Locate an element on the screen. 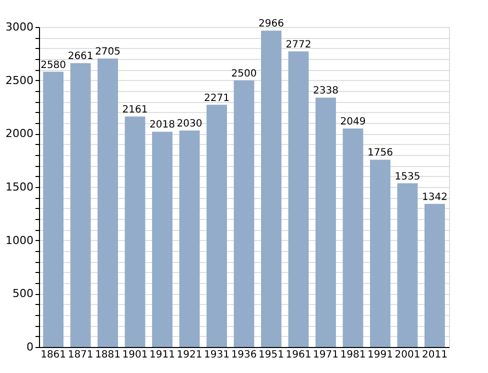 The image size is (488, 373). x-tick-label: 1961 is located at coordinates (299, 355).